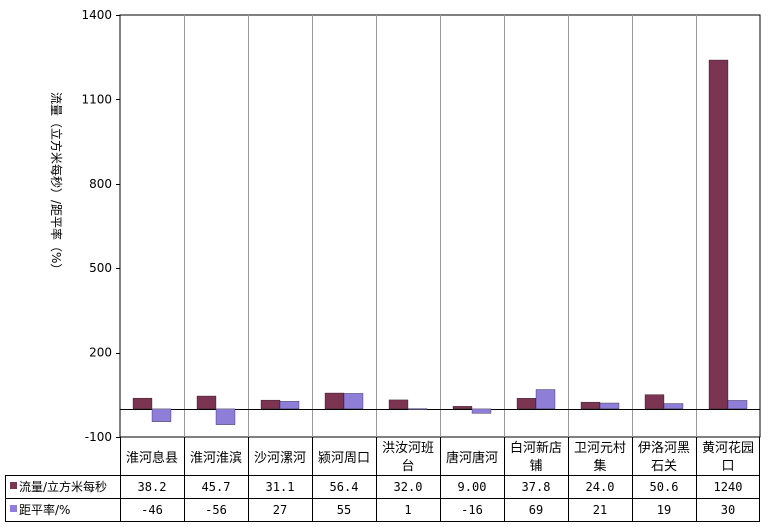  What do you see at coordinates (13, 485) in the screenshot?
I see `legend-key-flow` at bounding box center [13, 485].